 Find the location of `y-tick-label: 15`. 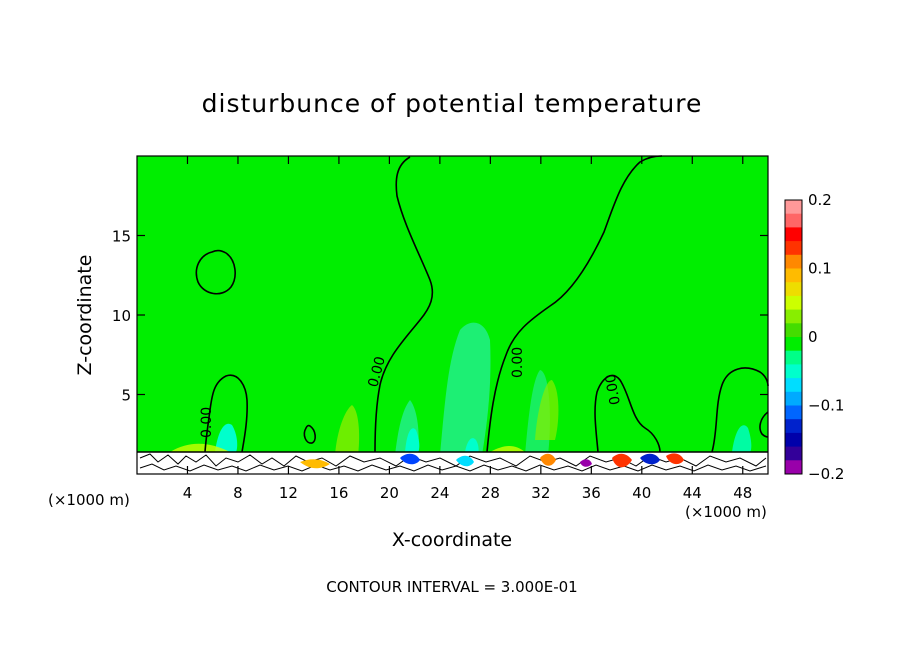

y-tick-label: 15 is located at coordinates (121, 237).